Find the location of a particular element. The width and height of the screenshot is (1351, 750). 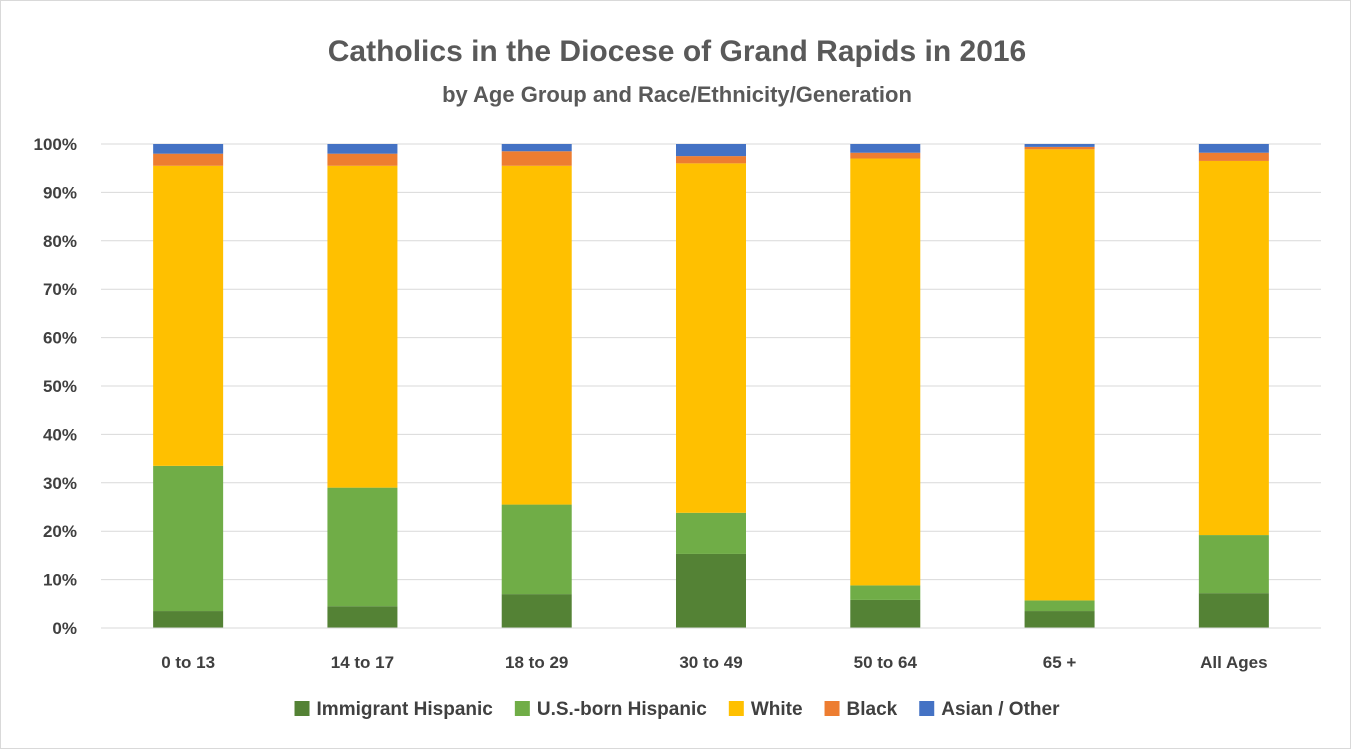

legend-label: U.S.-born Hispanic is located at coordinates (622, 709).